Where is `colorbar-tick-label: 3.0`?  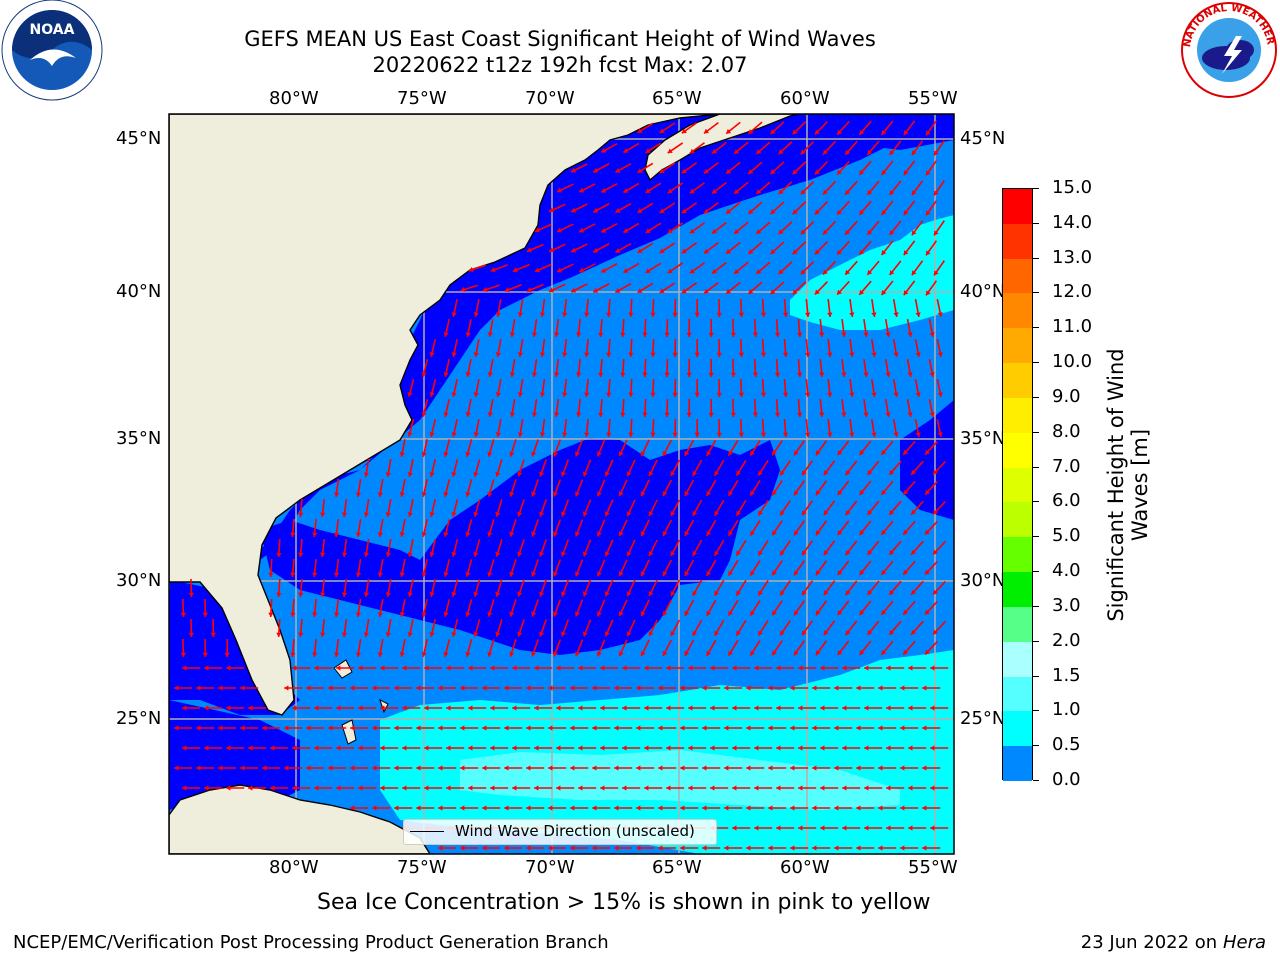
colorbar-tick-label: 3.0 is located at coordinates (1066, 605).